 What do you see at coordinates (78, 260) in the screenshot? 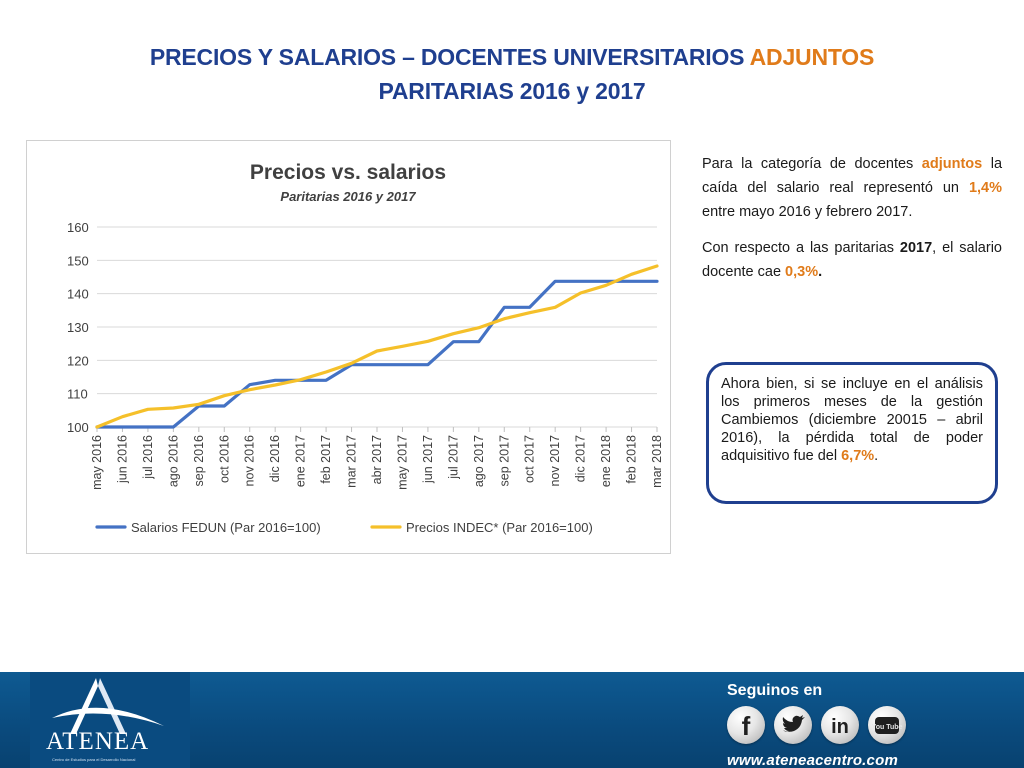
I see `y-tick-label: 150` at bounding box center [78, 260].